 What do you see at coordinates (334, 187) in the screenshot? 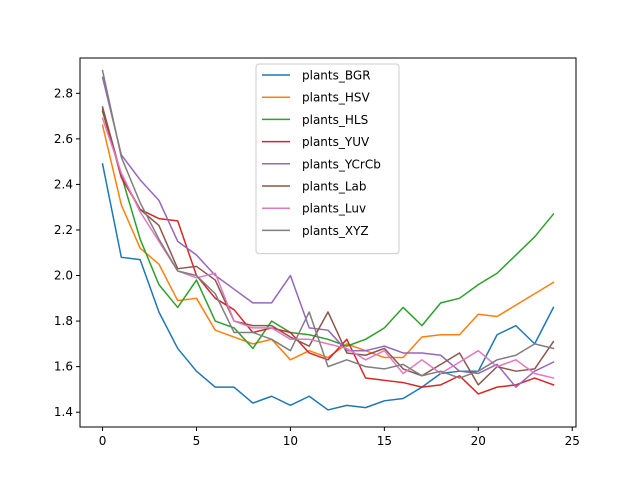
I see `legend-label: plants_Lab` at bounding box center [334, 187].